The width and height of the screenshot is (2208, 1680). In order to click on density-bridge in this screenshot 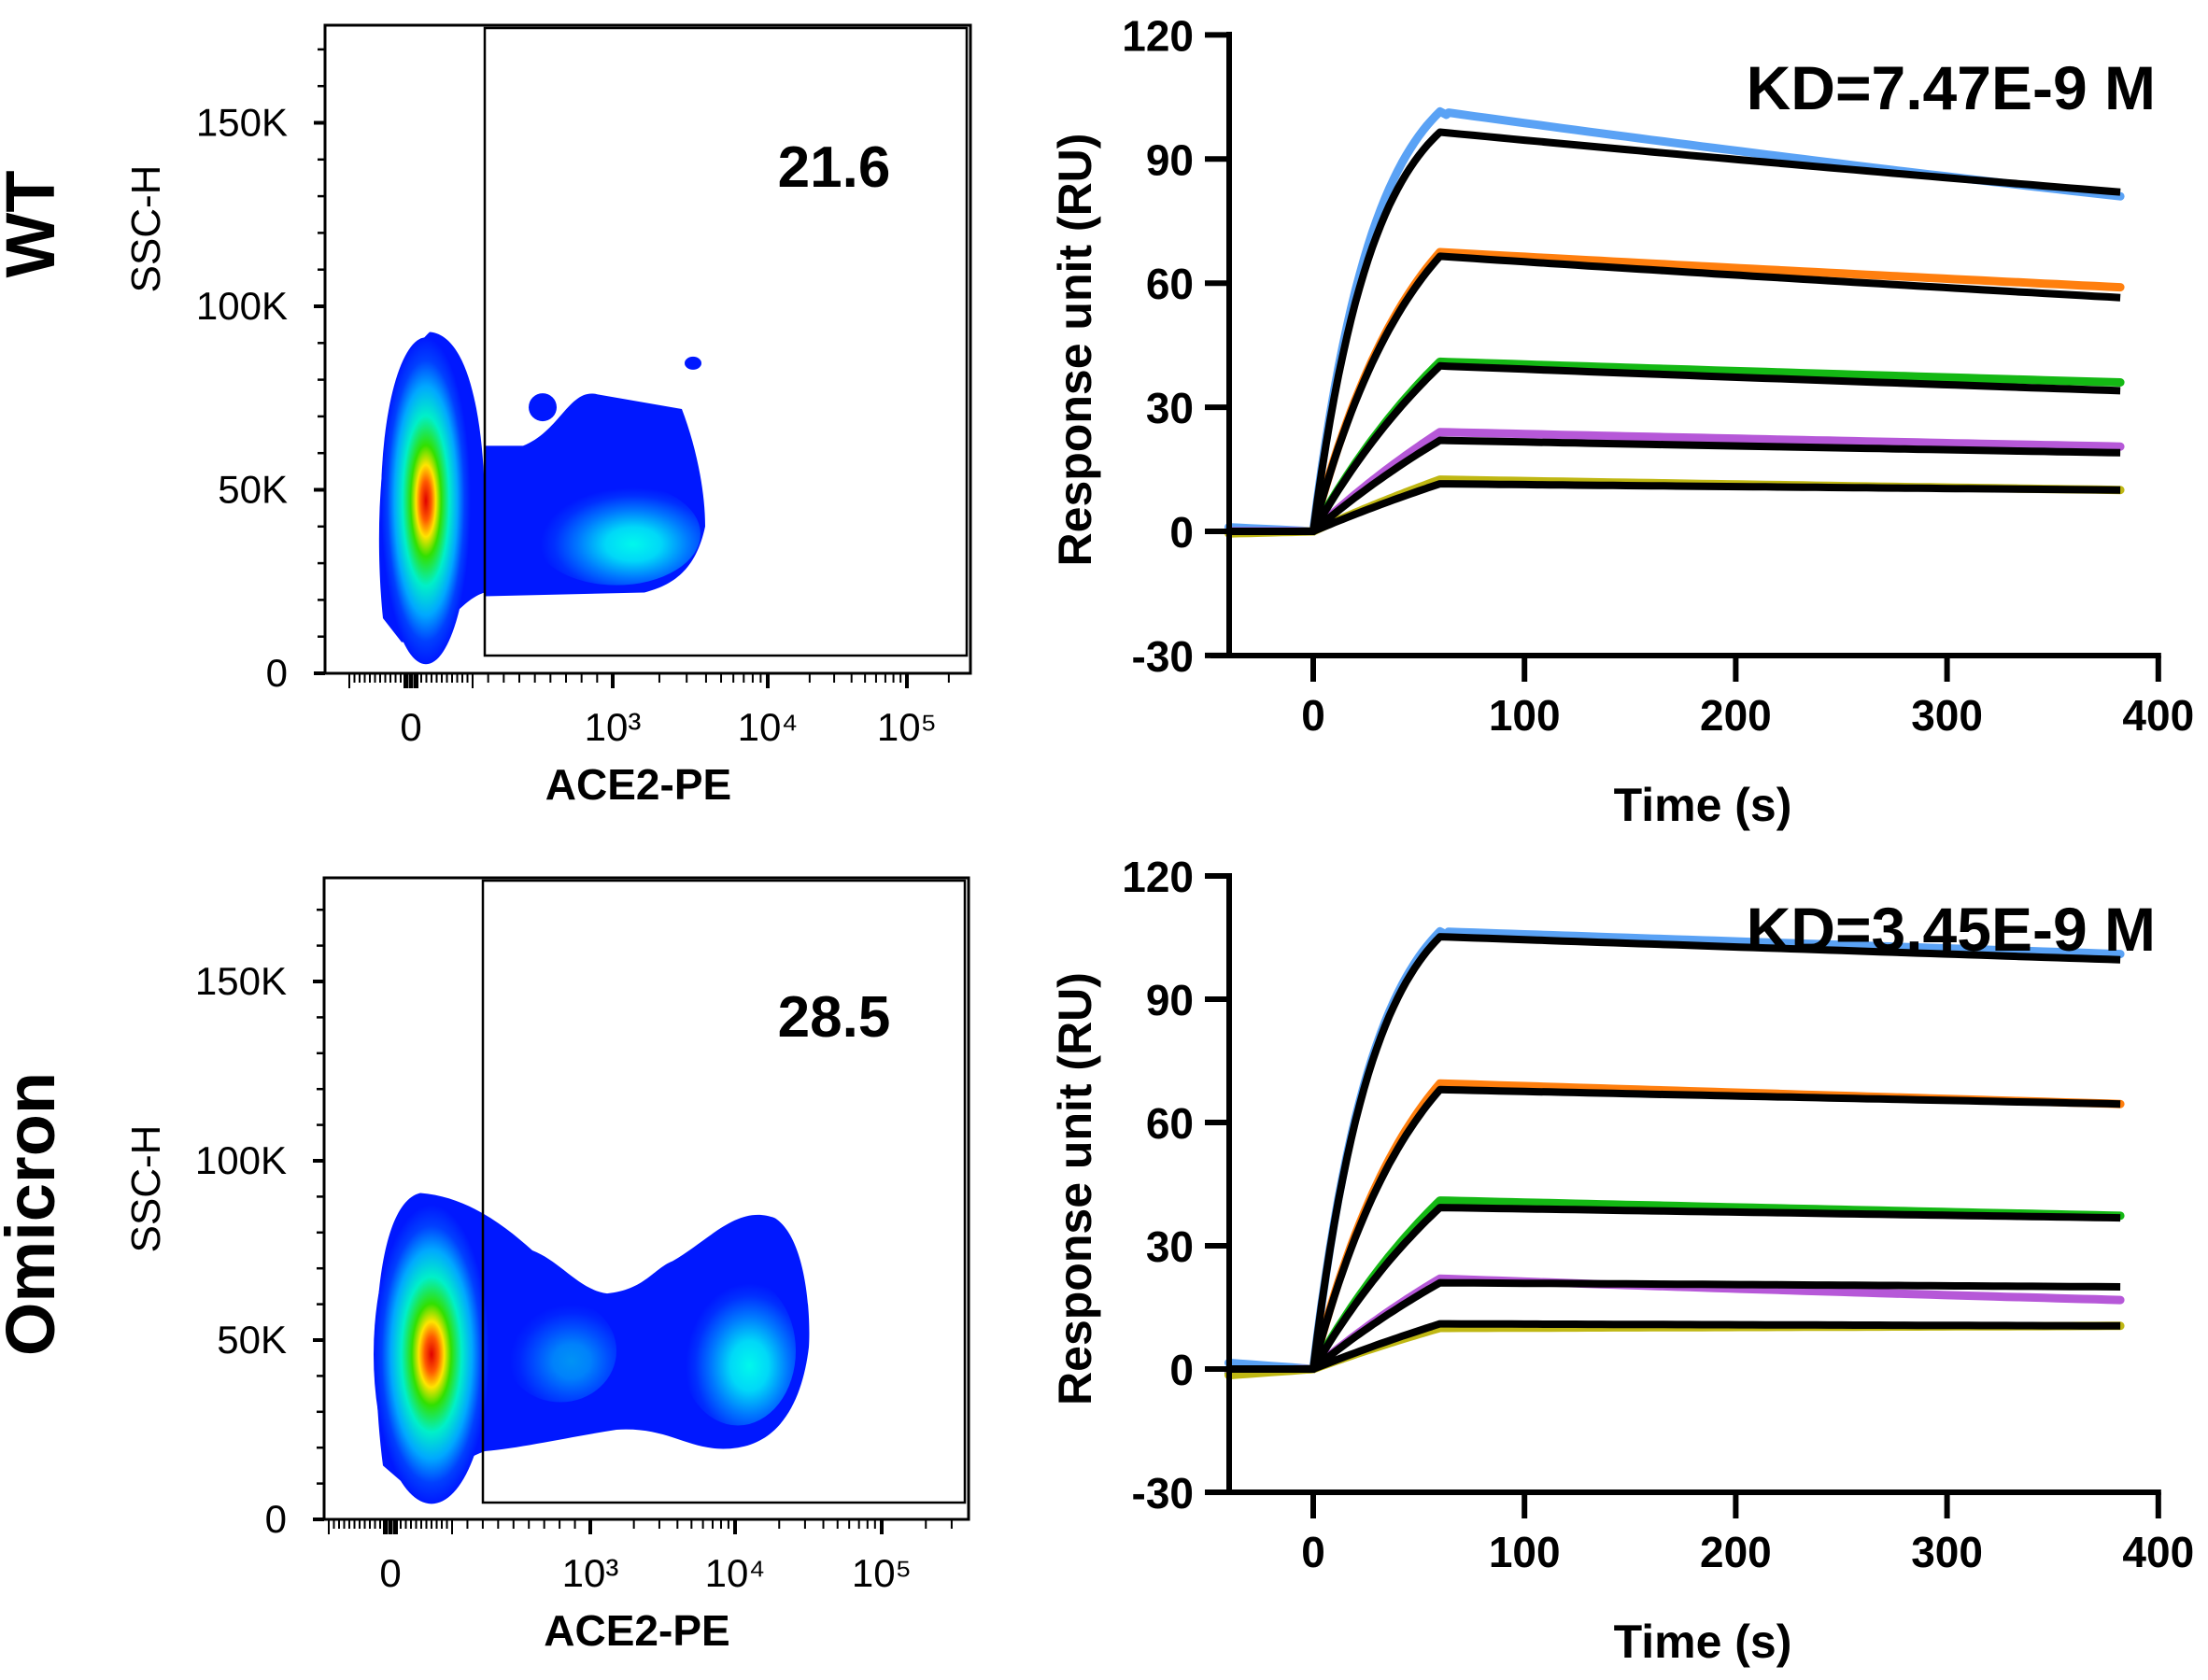, I will do `click(560, 1351)`.